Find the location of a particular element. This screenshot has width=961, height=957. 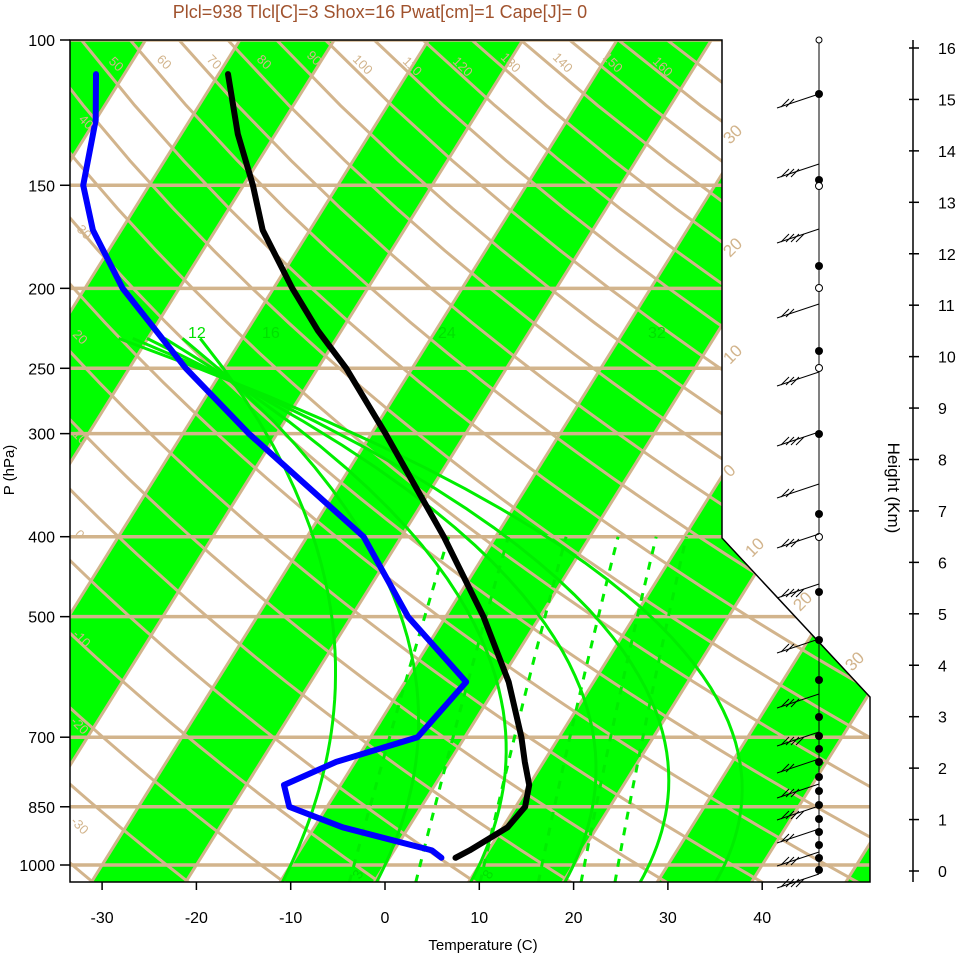

isotherm-label: -30 is located at coordinates (80, 826).